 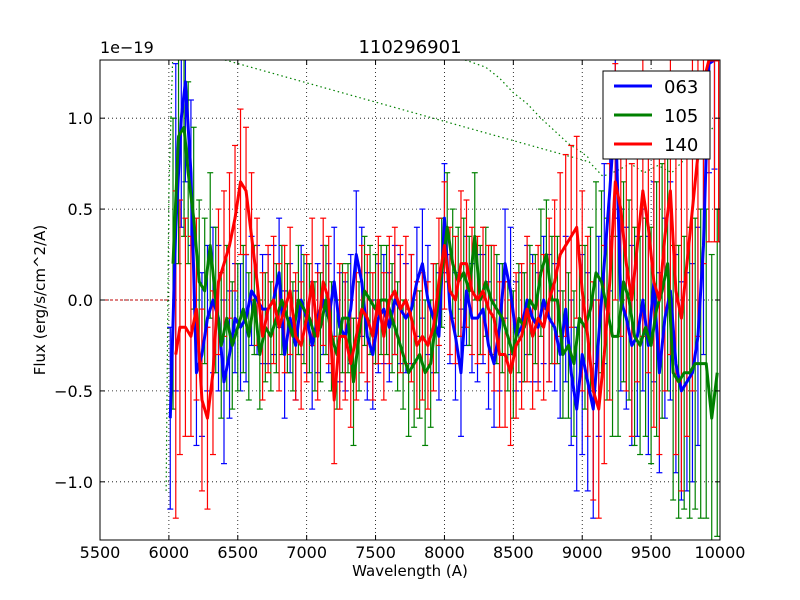 I want to click on x-tick-label: 7000, so click(x=306, y=552).